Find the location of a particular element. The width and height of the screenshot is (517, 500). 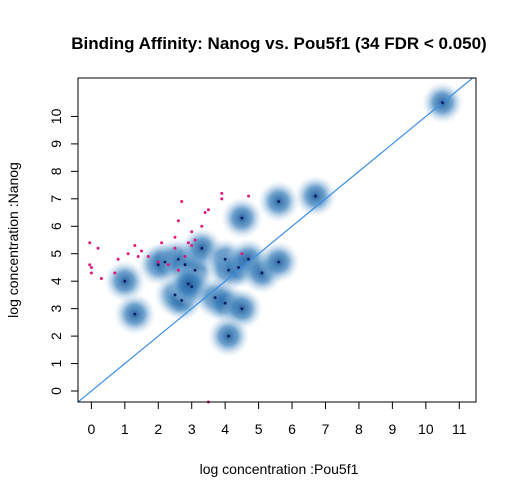

x-tick-label: 9 is located at coordinates (392, 429).